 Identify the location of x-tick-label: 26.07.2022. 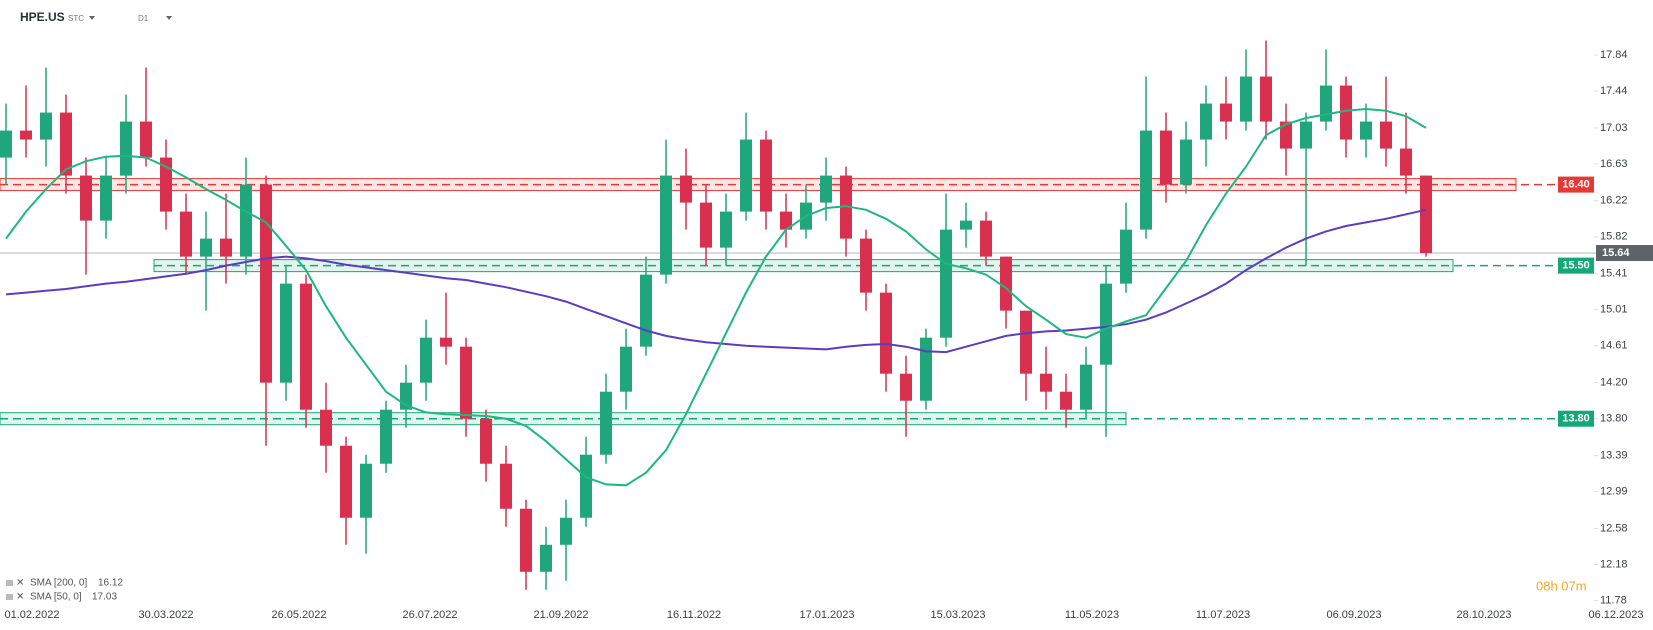
(429, 615).